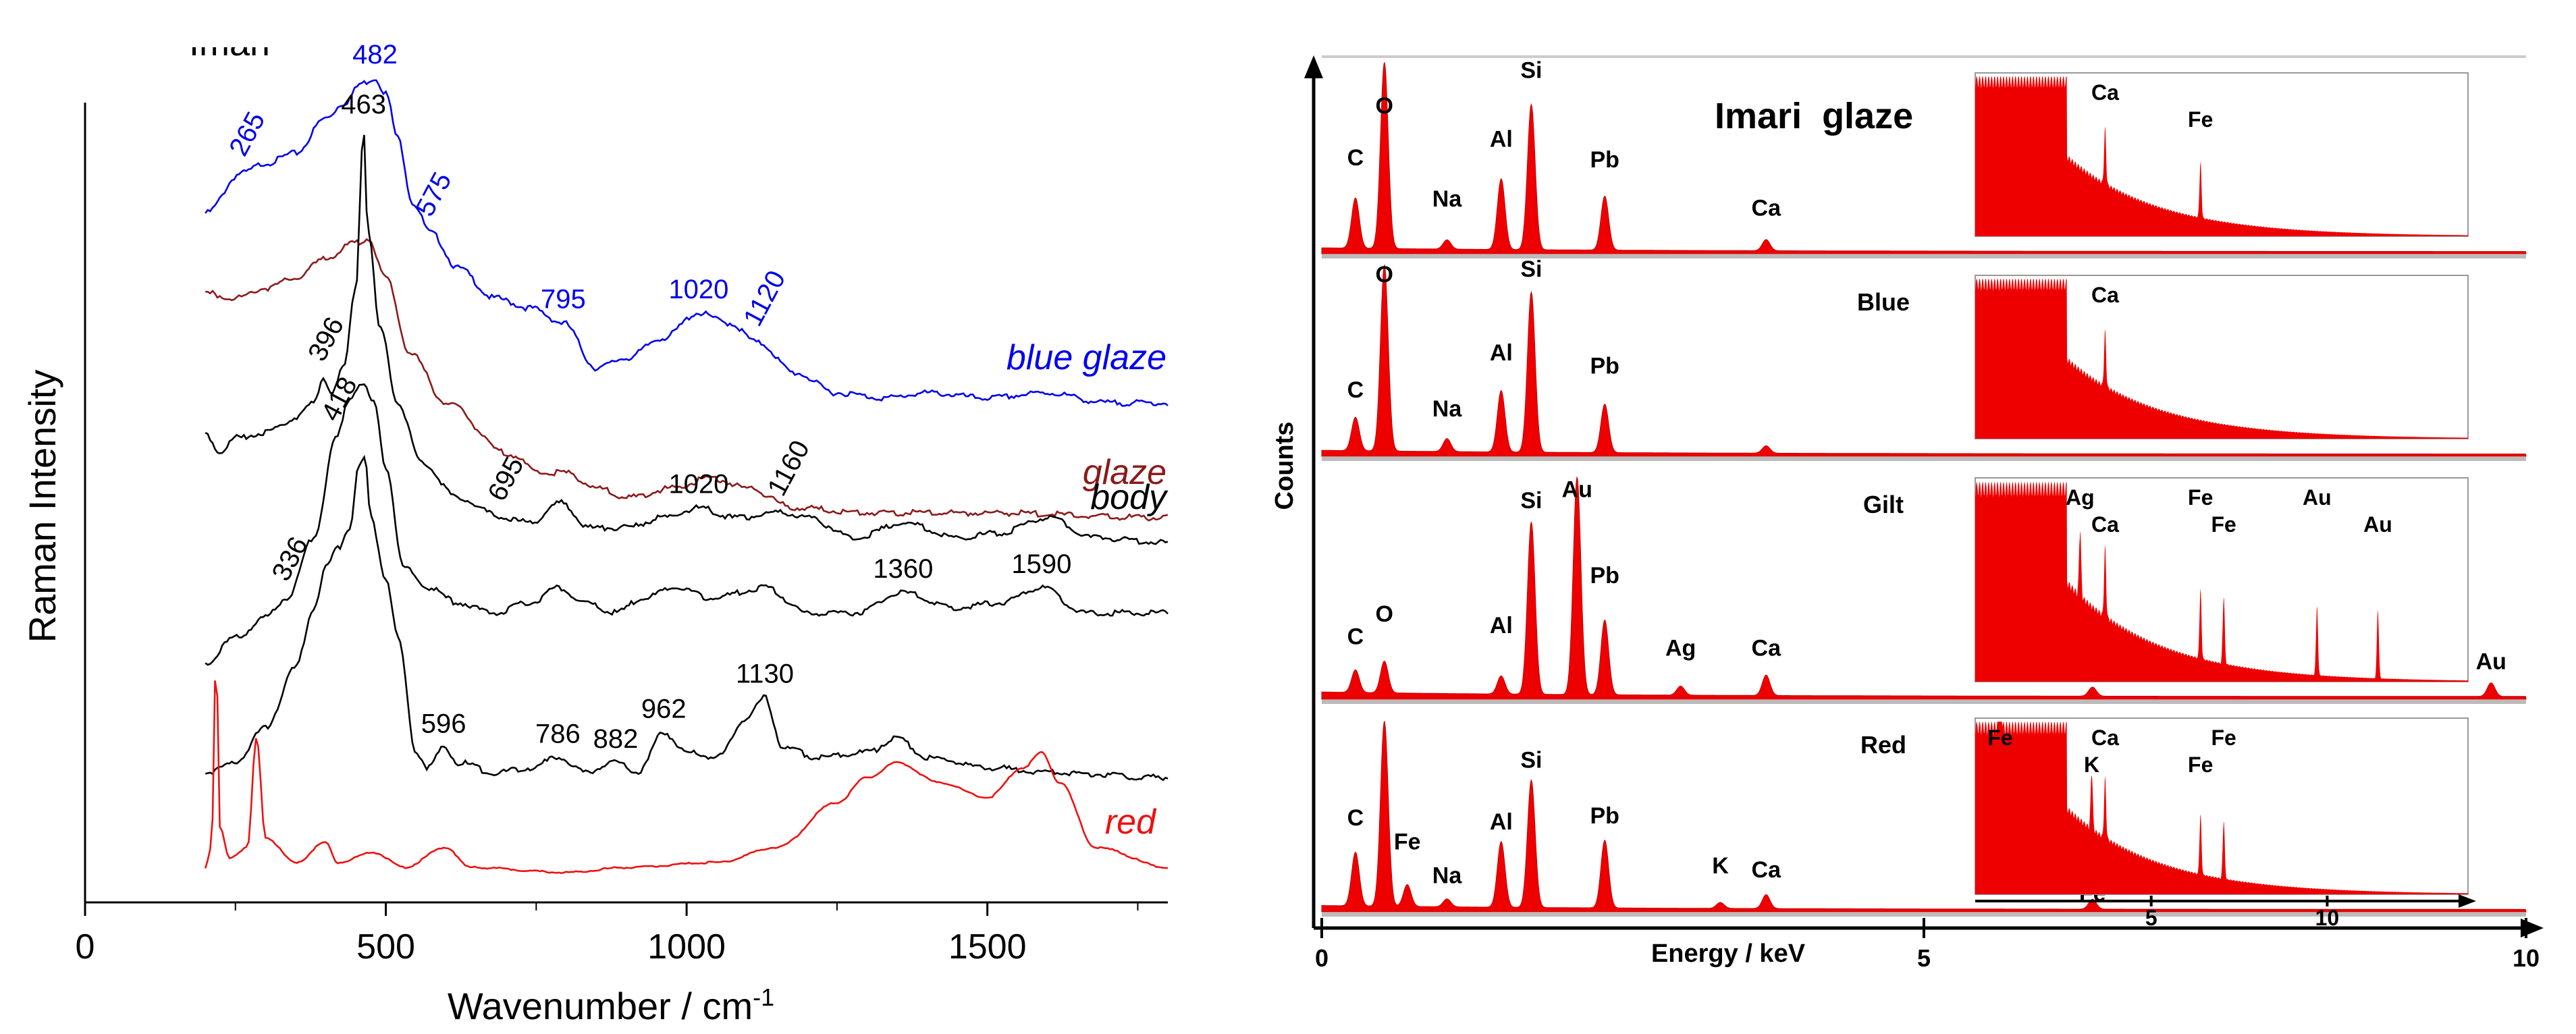  What do you see at coordinates (1322, 958) in the screenshot?
I see `eds-x-tick-label-0: 0` at bounding box center [1322, 958].